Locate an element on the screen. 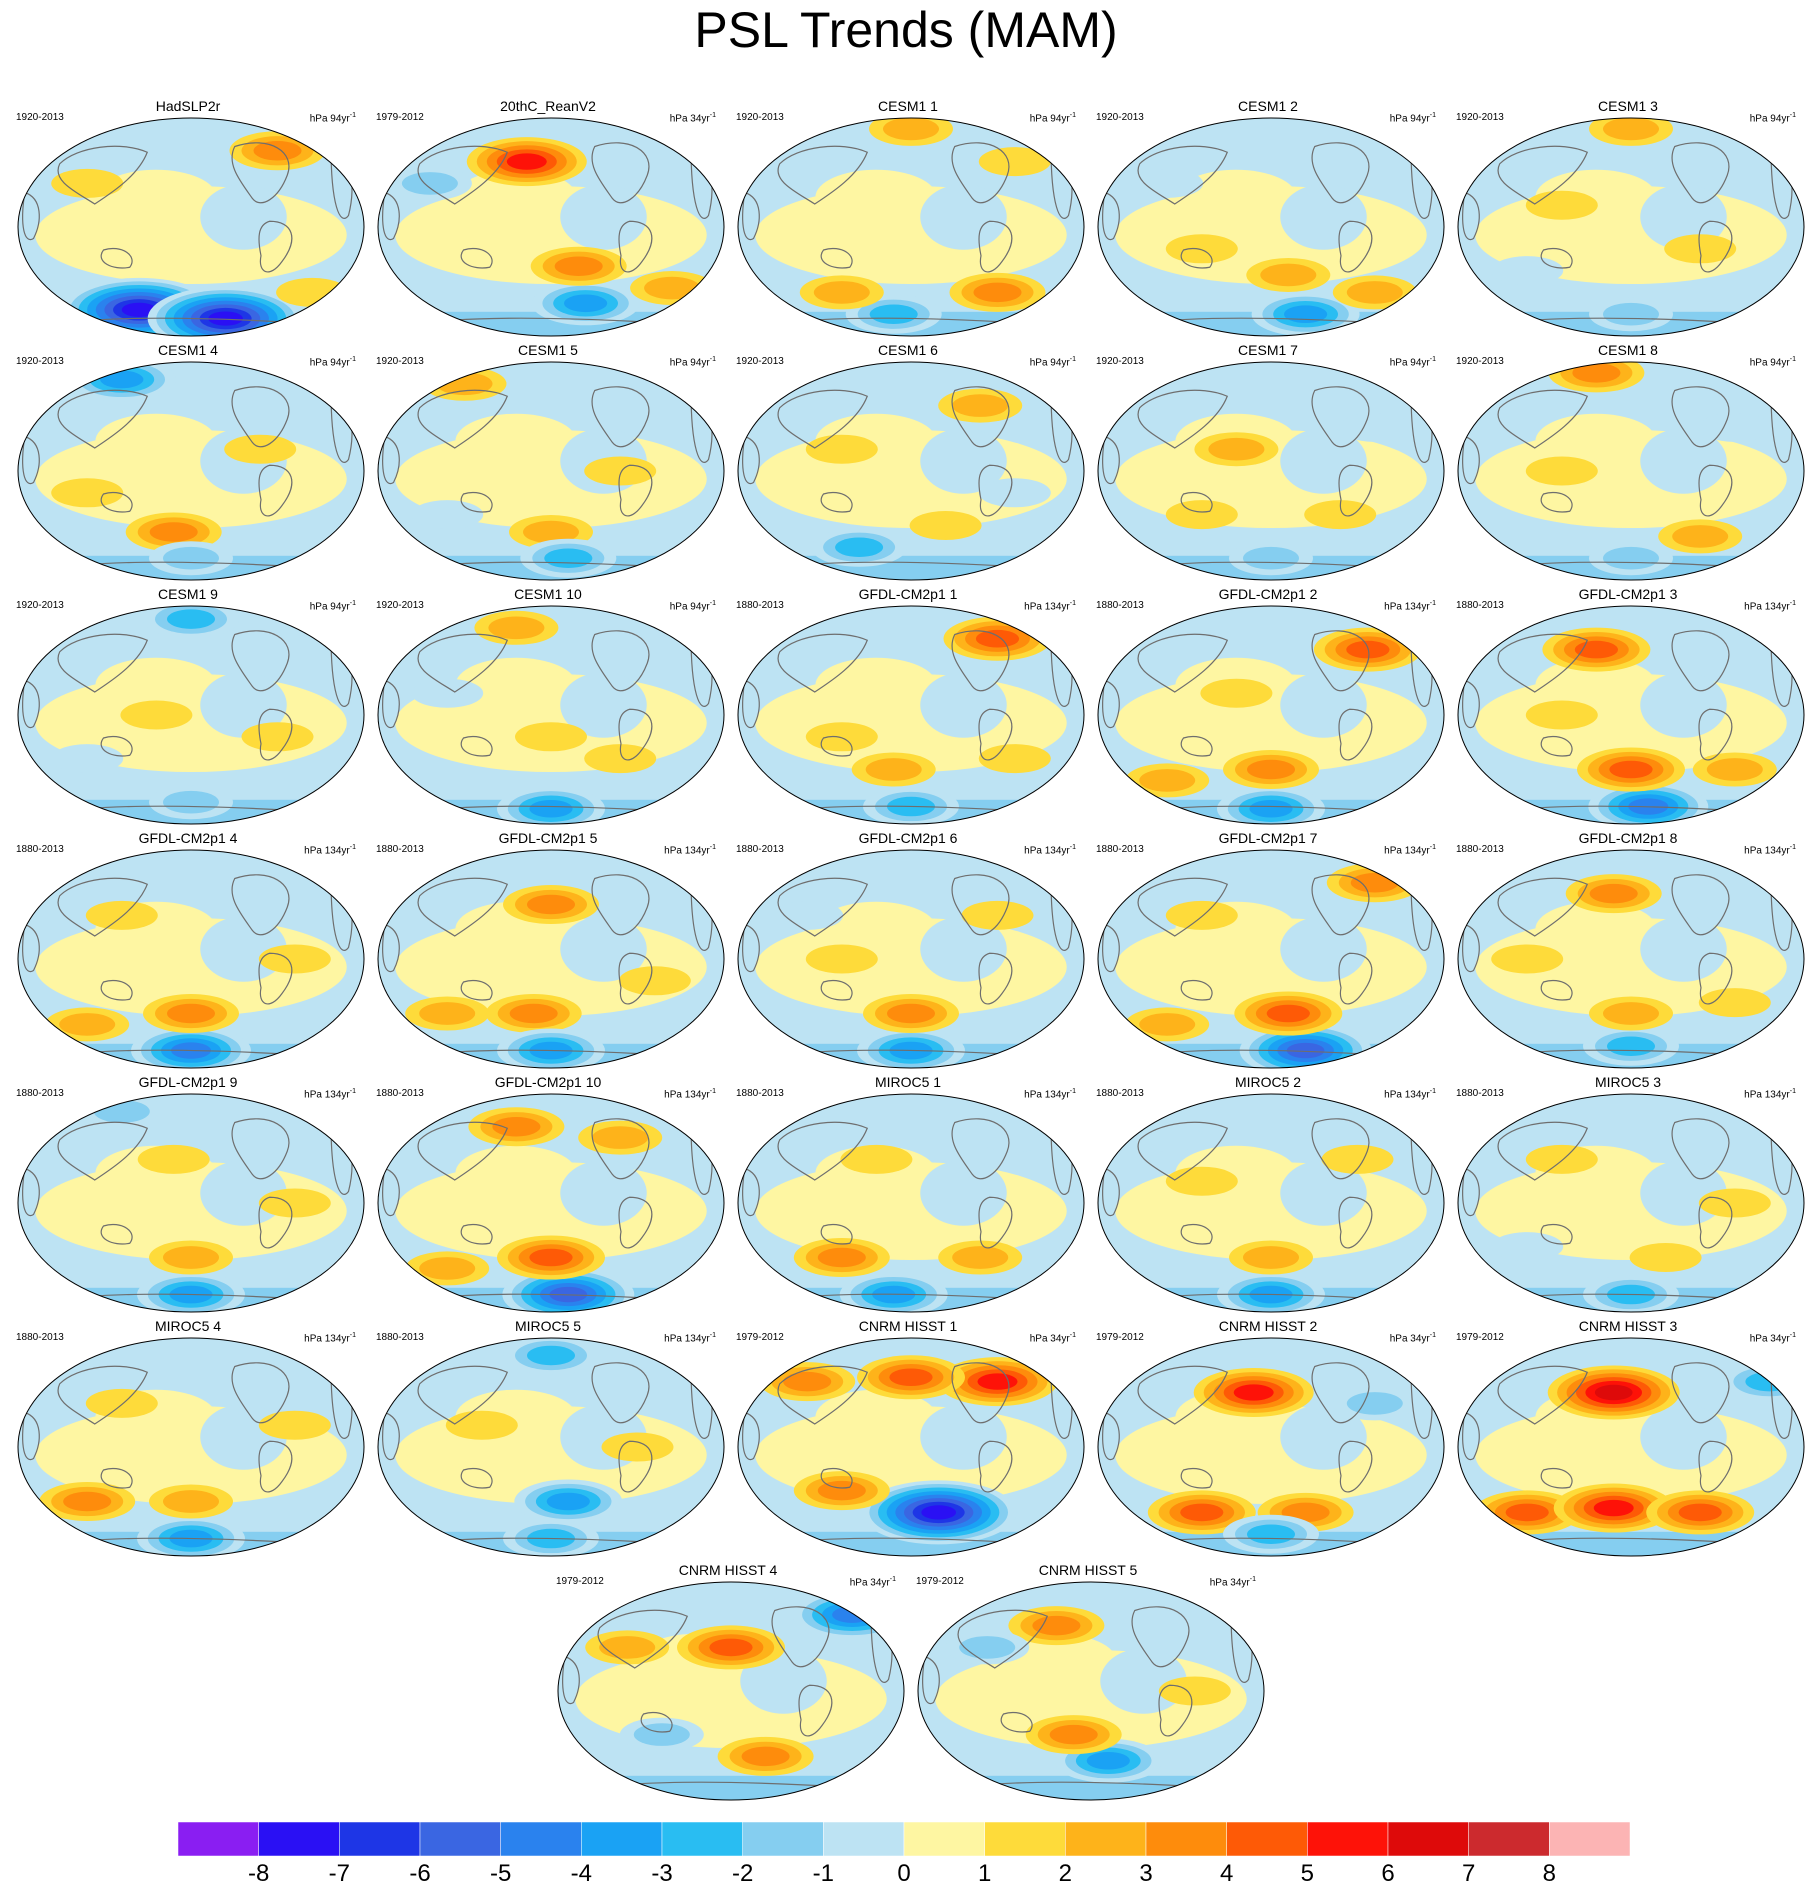  map-panel: CNRM HISST 2 1979-2012 hPa 34yr-1 is located at coordinates (1268, 1438).